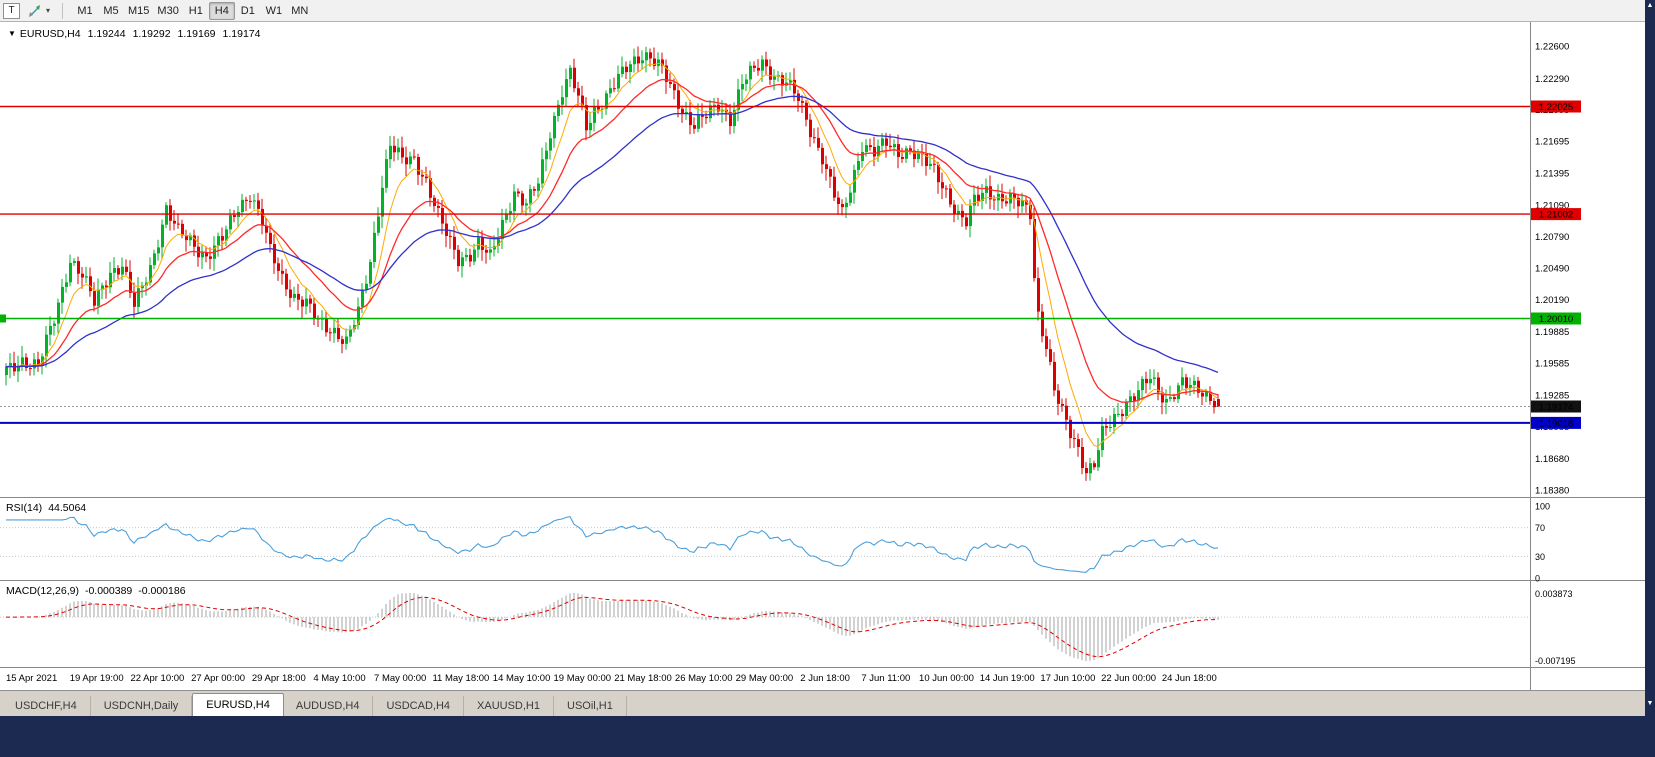  Describe the element at coordinates (765, 678) in the screenshot. I see `time-axis-label: 29 May 00:00` at that location.